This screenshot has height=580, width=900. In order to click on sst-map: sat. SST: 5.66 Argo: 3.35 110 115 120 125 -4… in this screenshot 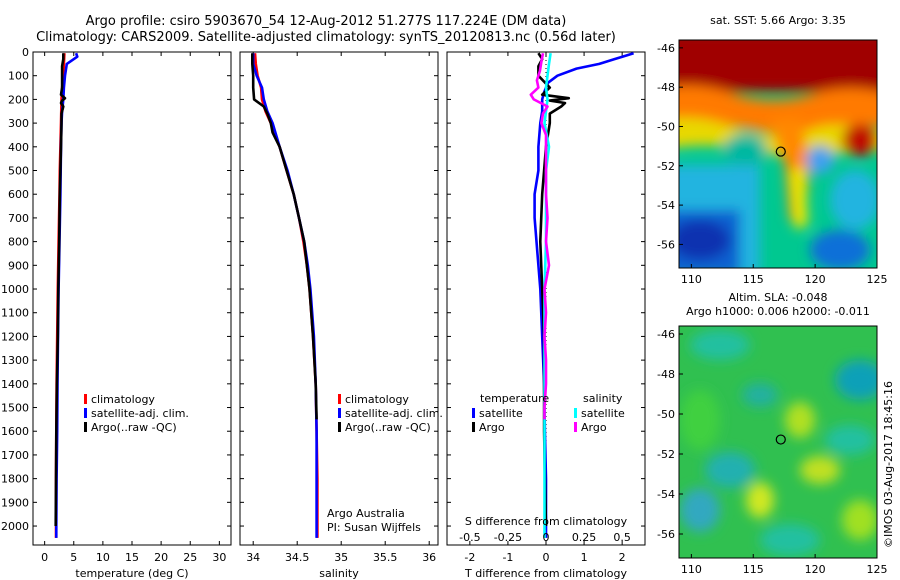, I will do `click(772, 150)`.